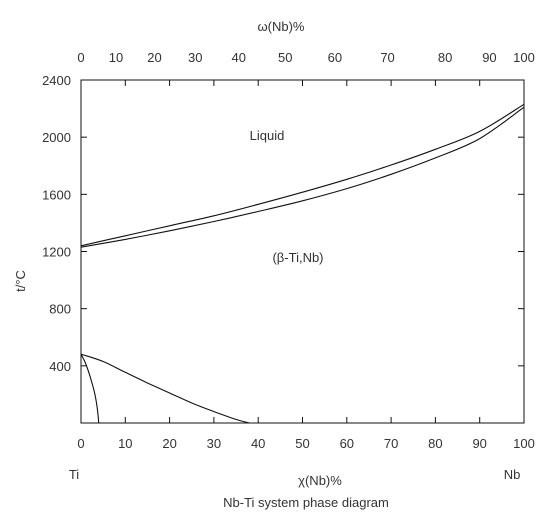  Describe the element at coordinates (238, 57) in the screenshot. I see `top-tick-label: 40` at that location.